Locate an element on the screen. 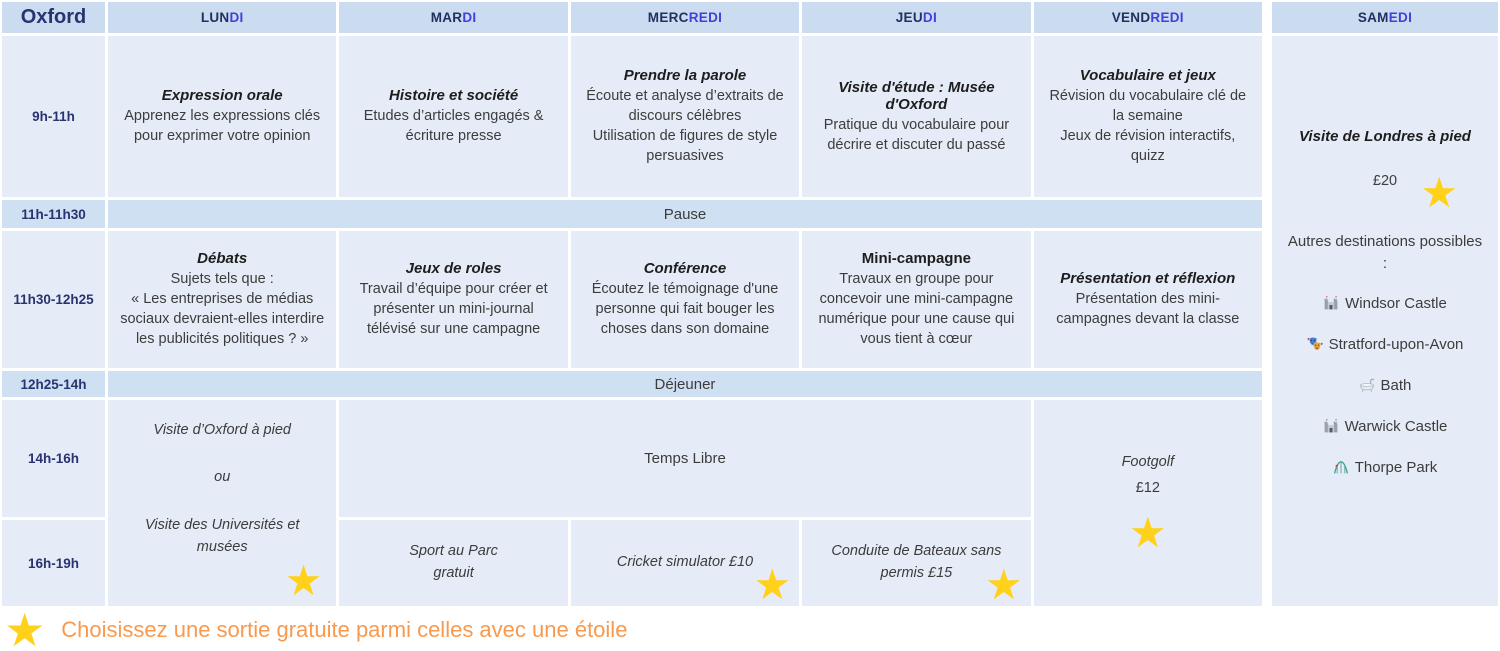 The width and height of the screenshot is (1500, 651). destination-item: Stratford-upon-Avon is located at coordinates (1385, 344).